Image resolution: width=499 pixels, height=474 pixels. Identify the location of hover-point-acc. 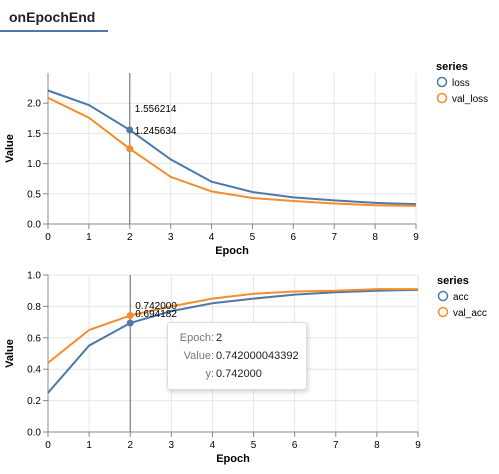
(130, 323).